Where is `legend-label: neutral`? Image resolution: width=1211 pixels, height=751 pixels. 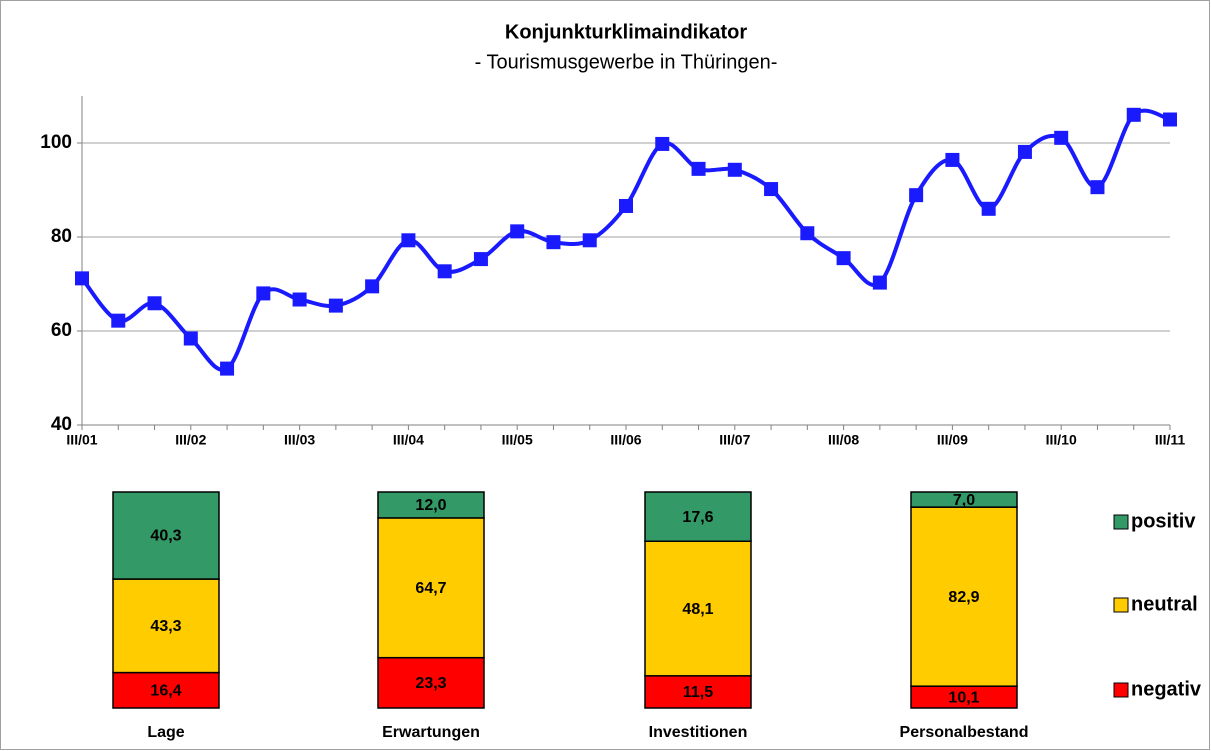 legend-label: neutral is located at coordinates (1164, 604).